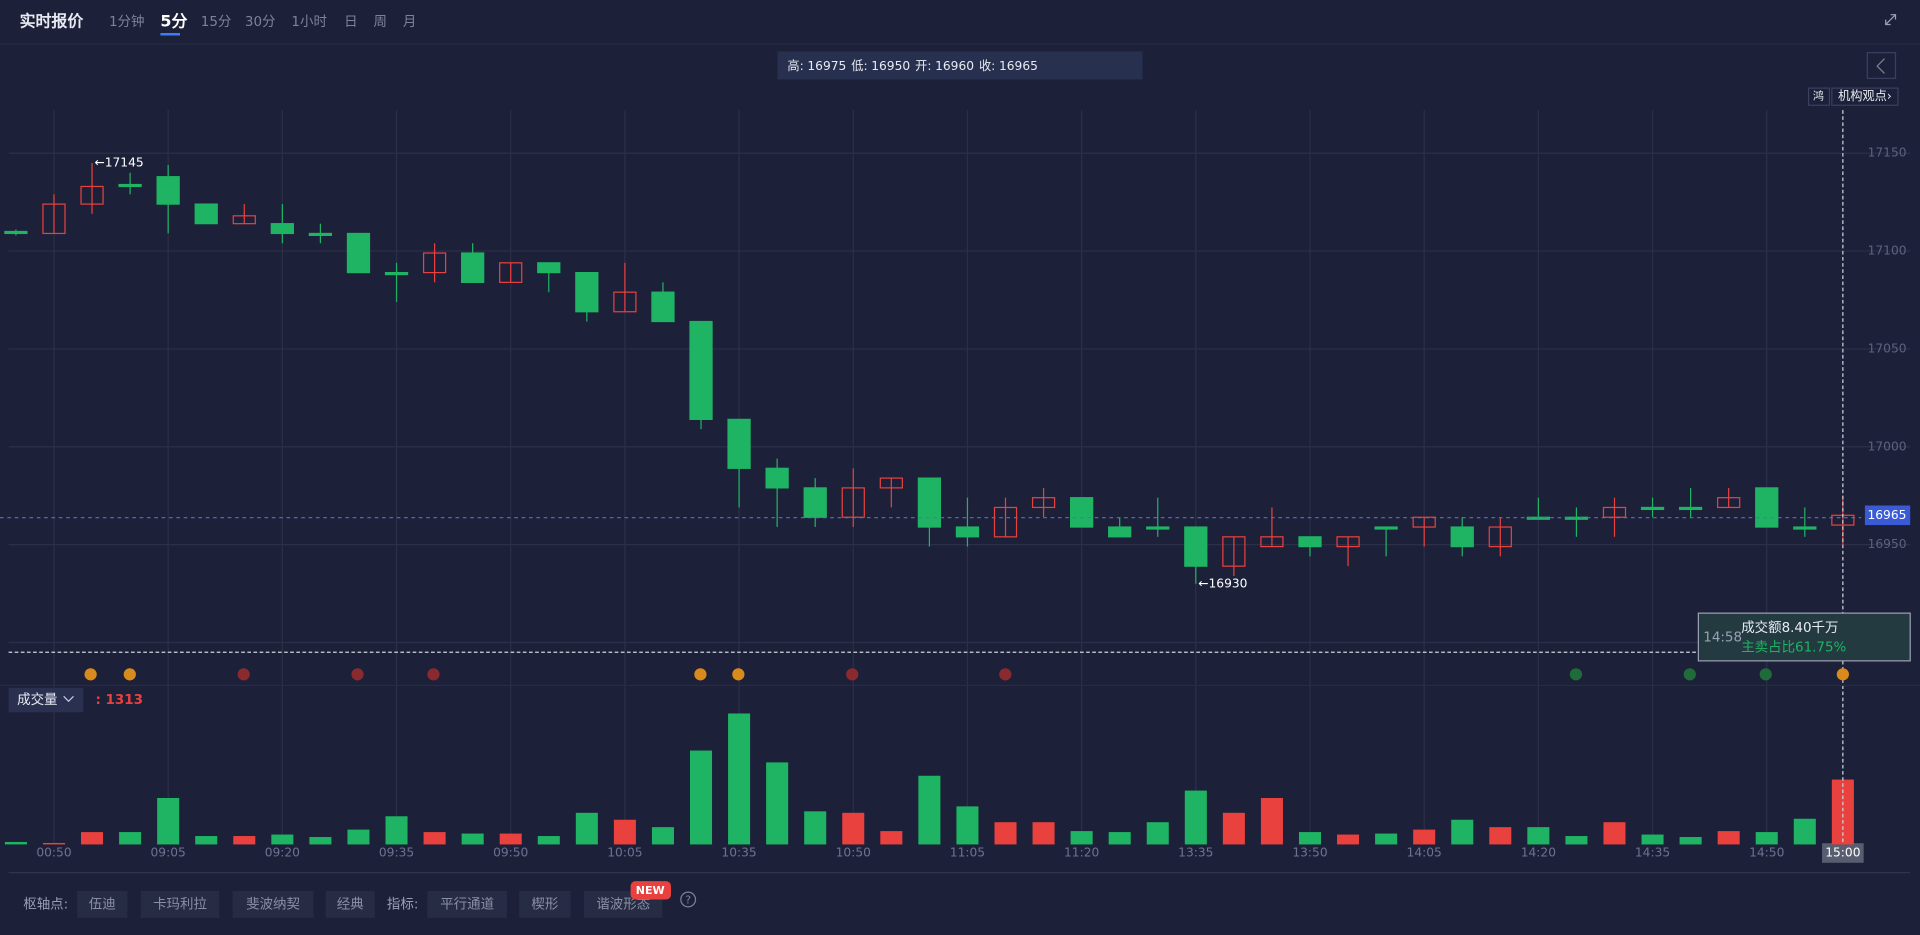 The height and width of the screenshot is (935, 1920). I want to click on help-circle, so click(688, 899).